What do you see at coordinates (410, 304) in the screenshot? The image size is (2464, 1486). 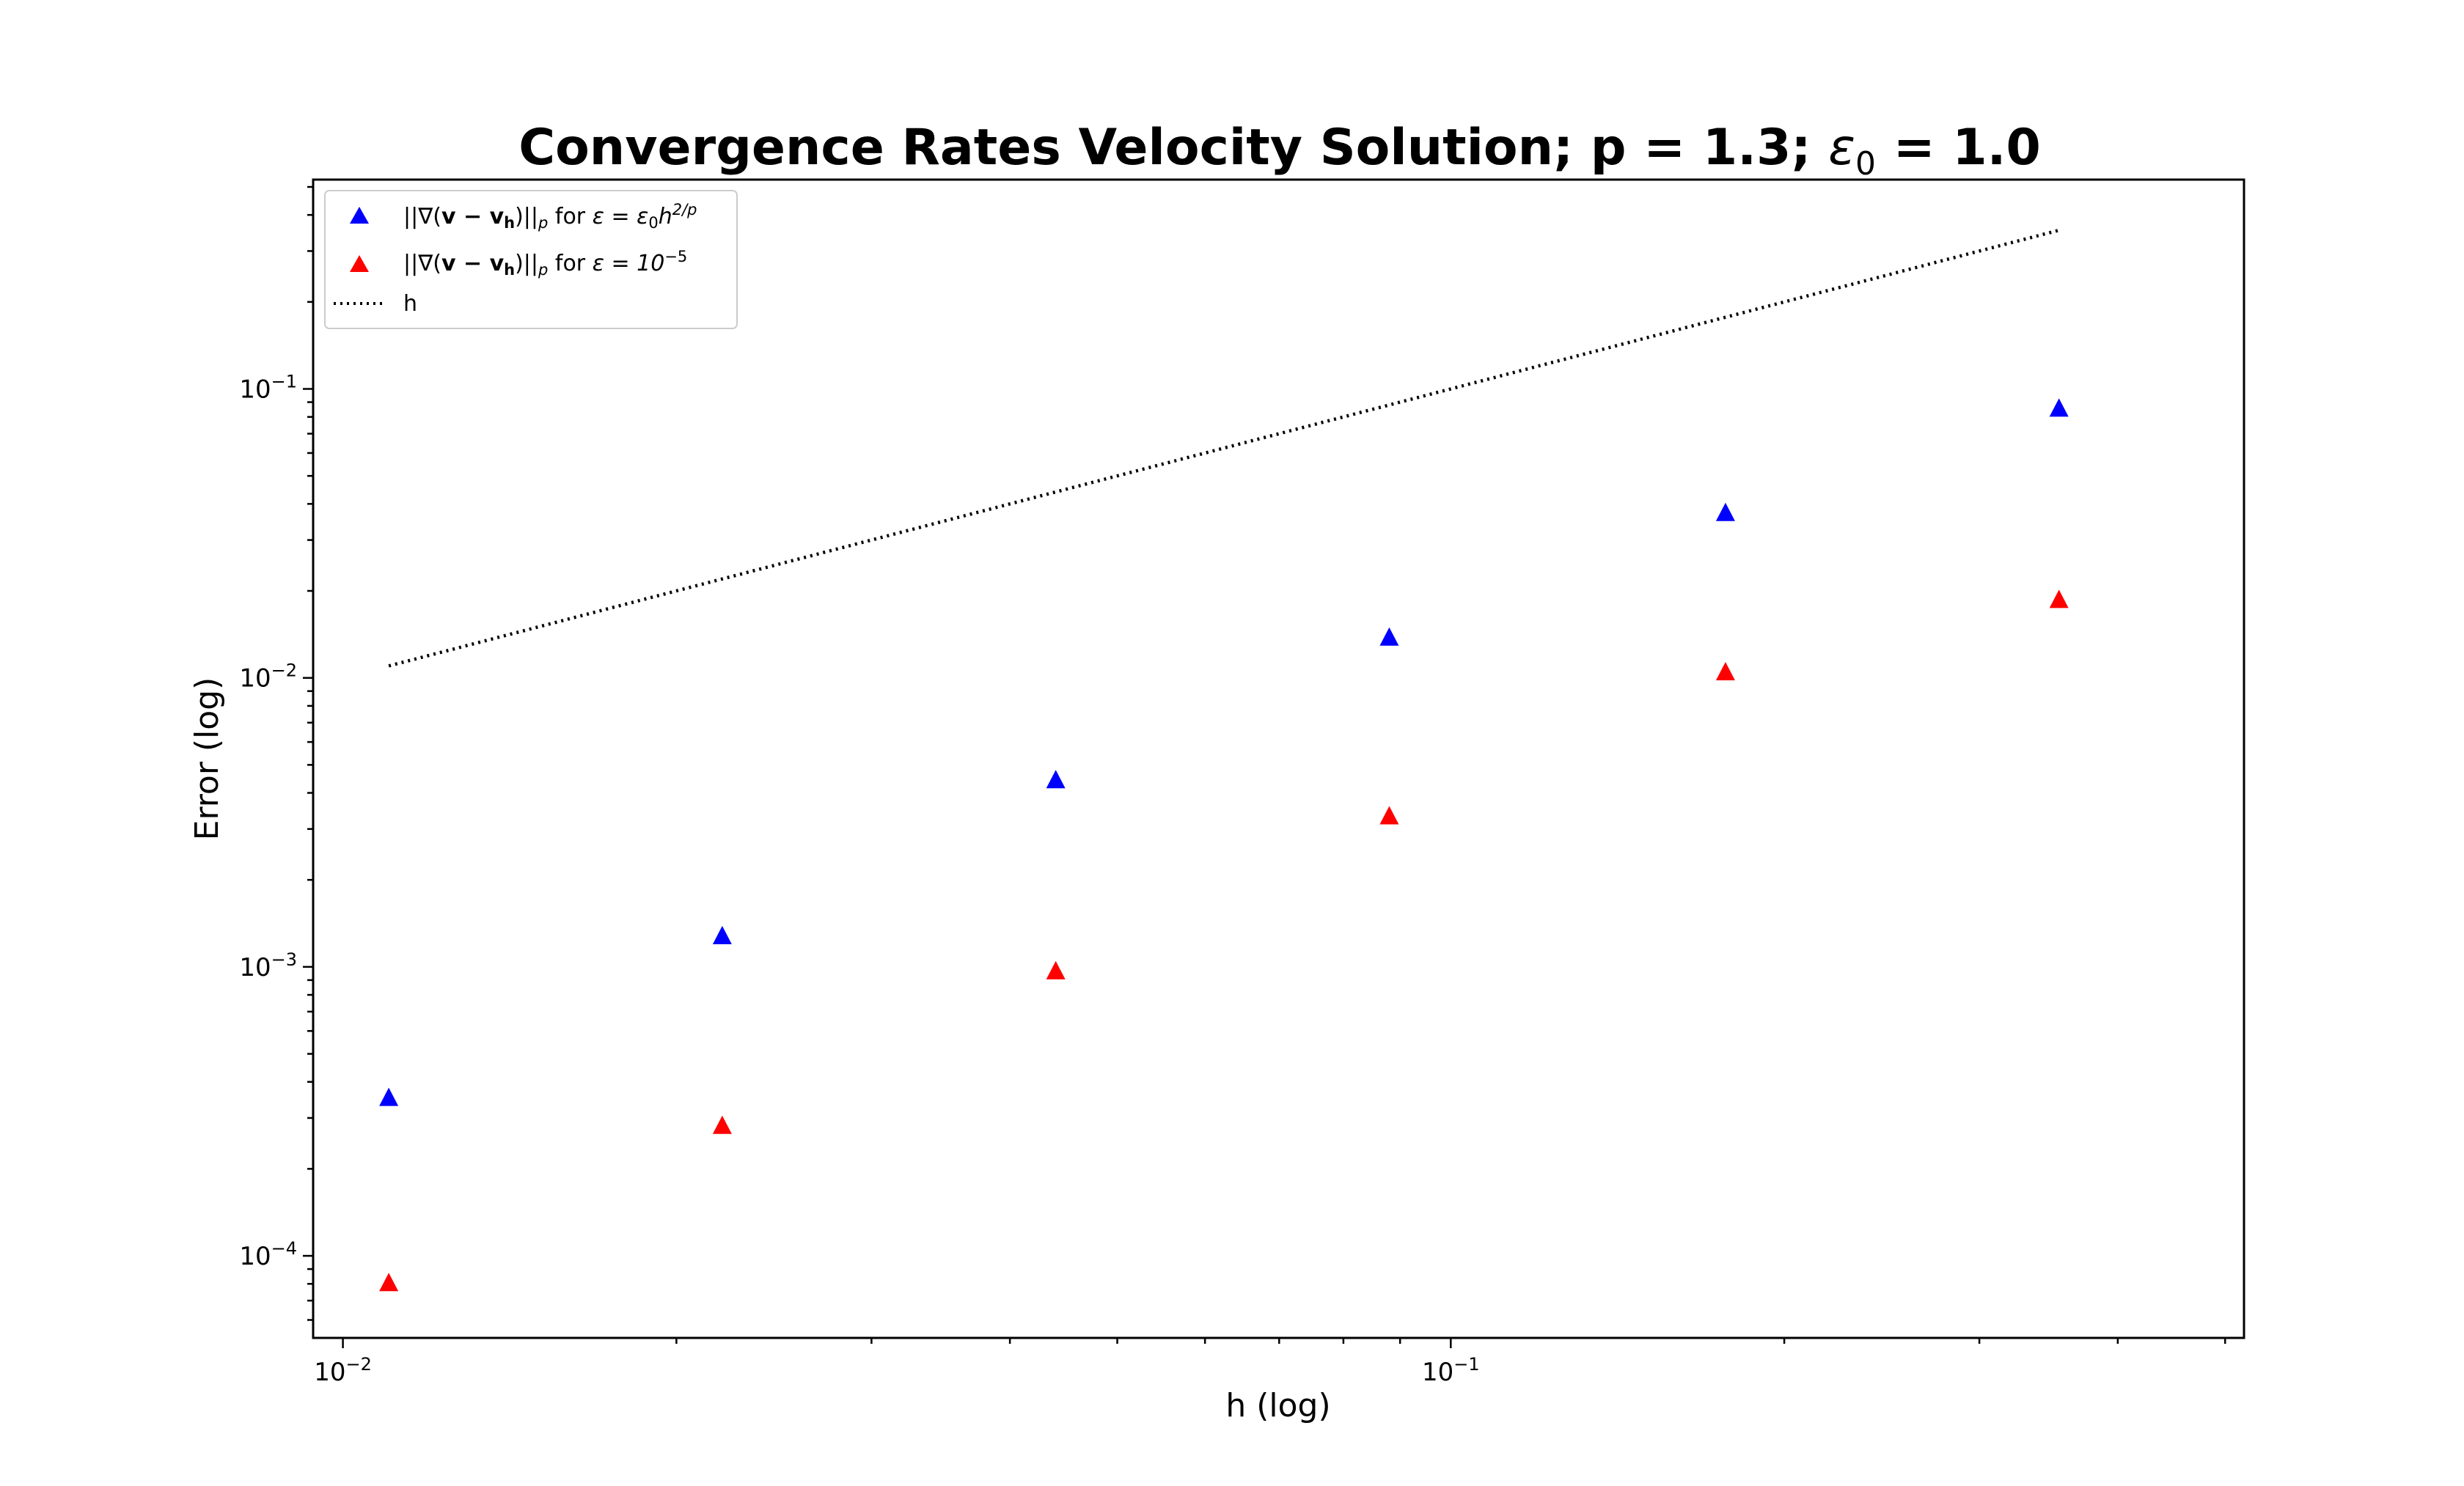 I see `legend-label-series-3: h` at bounding box center [410, 304].